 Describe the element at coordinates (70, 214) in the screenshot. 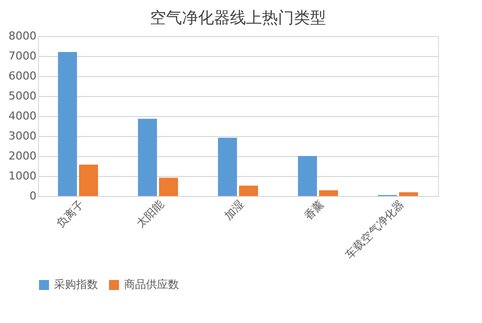

I see `x-tick-label: 负离子` at that location.